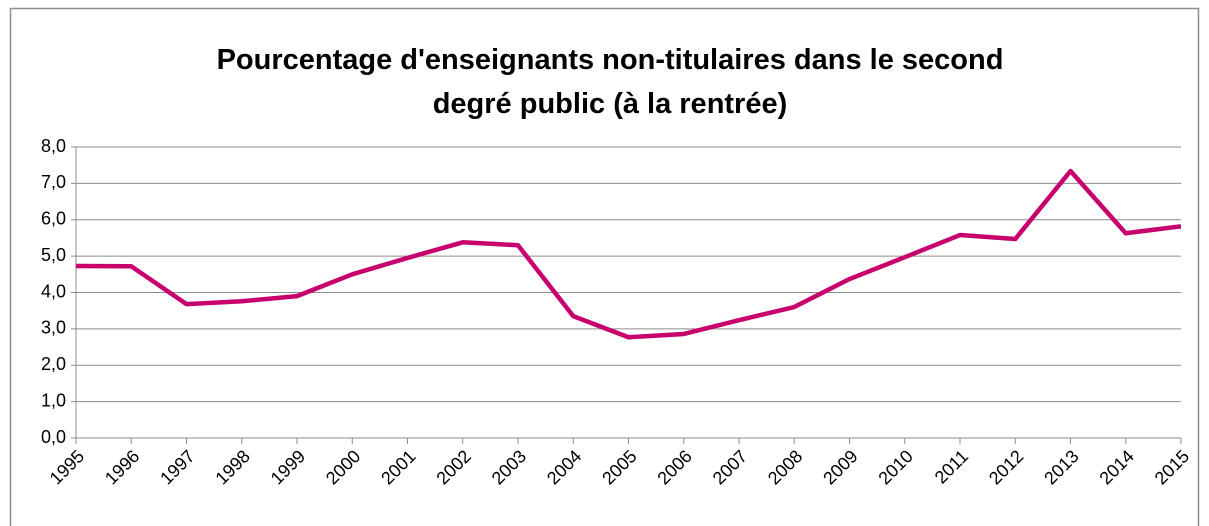  Describe the element at coordinates (840, 467) in the screenshot. I see `x-tick-label: 2009` at that location.